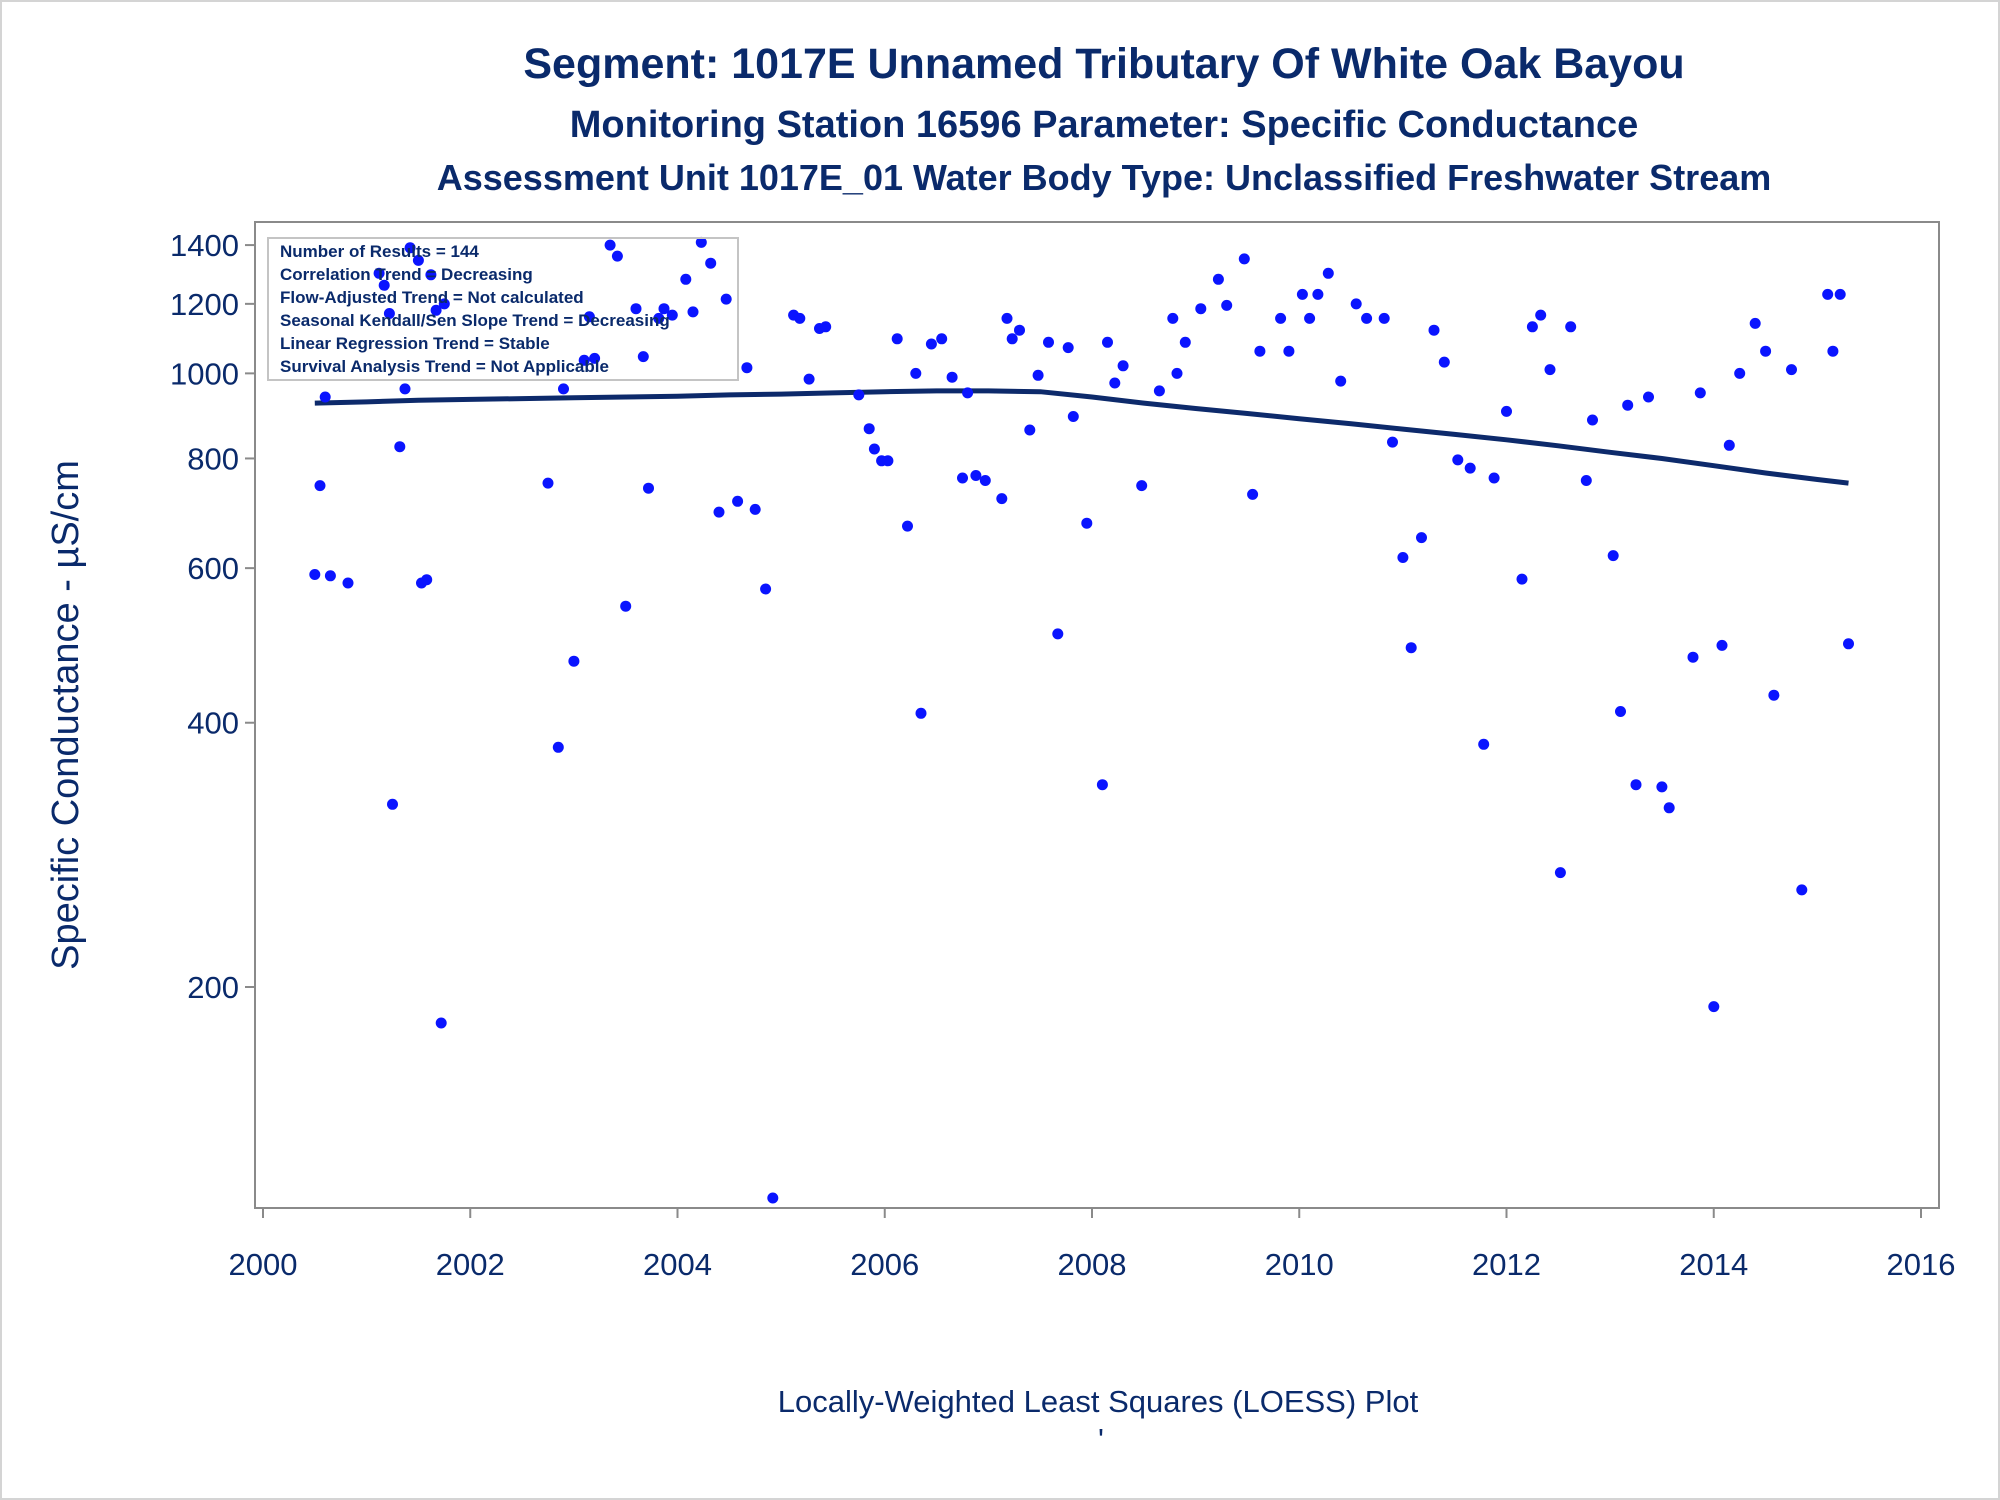 This screenshot has height=1500, width=2000. I want to click on x-tick-label: 2012, so click(1506, 1264).